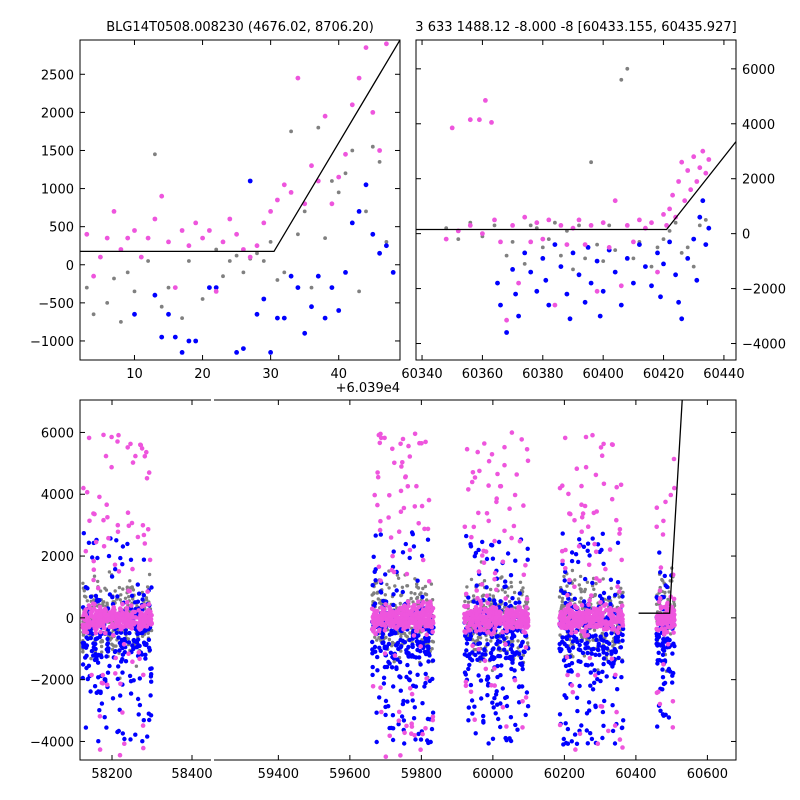 The image size is (800, 800). What do you see at coordinates (57, 190) in the screenshot?
I see `y-tick-label: 1000` at bounding box center [57, 190].